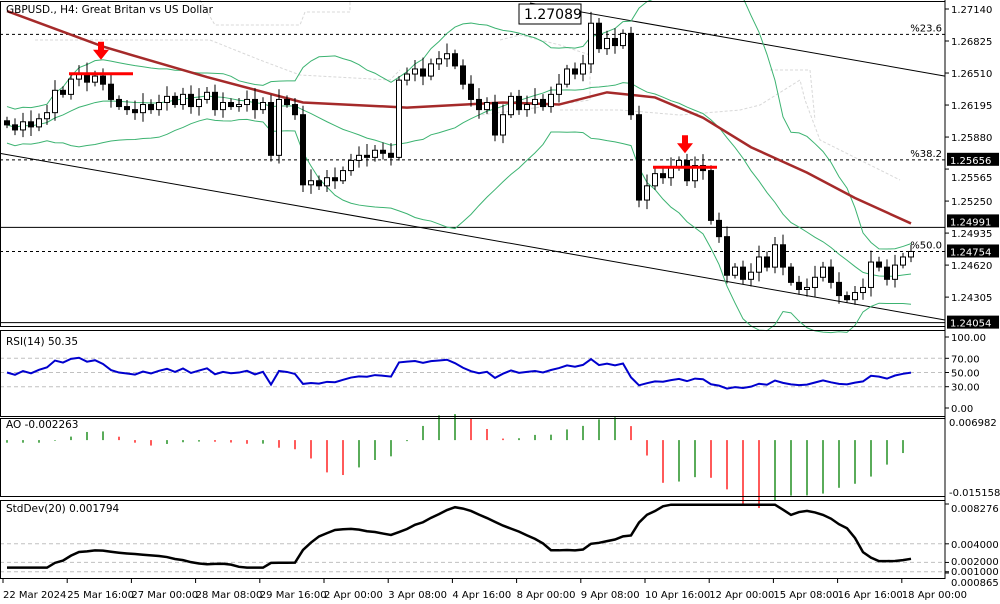 The height and width of the screenshot is (604, 1000). I want to click on price-tick-label: 1.25250, so click(971, 202).